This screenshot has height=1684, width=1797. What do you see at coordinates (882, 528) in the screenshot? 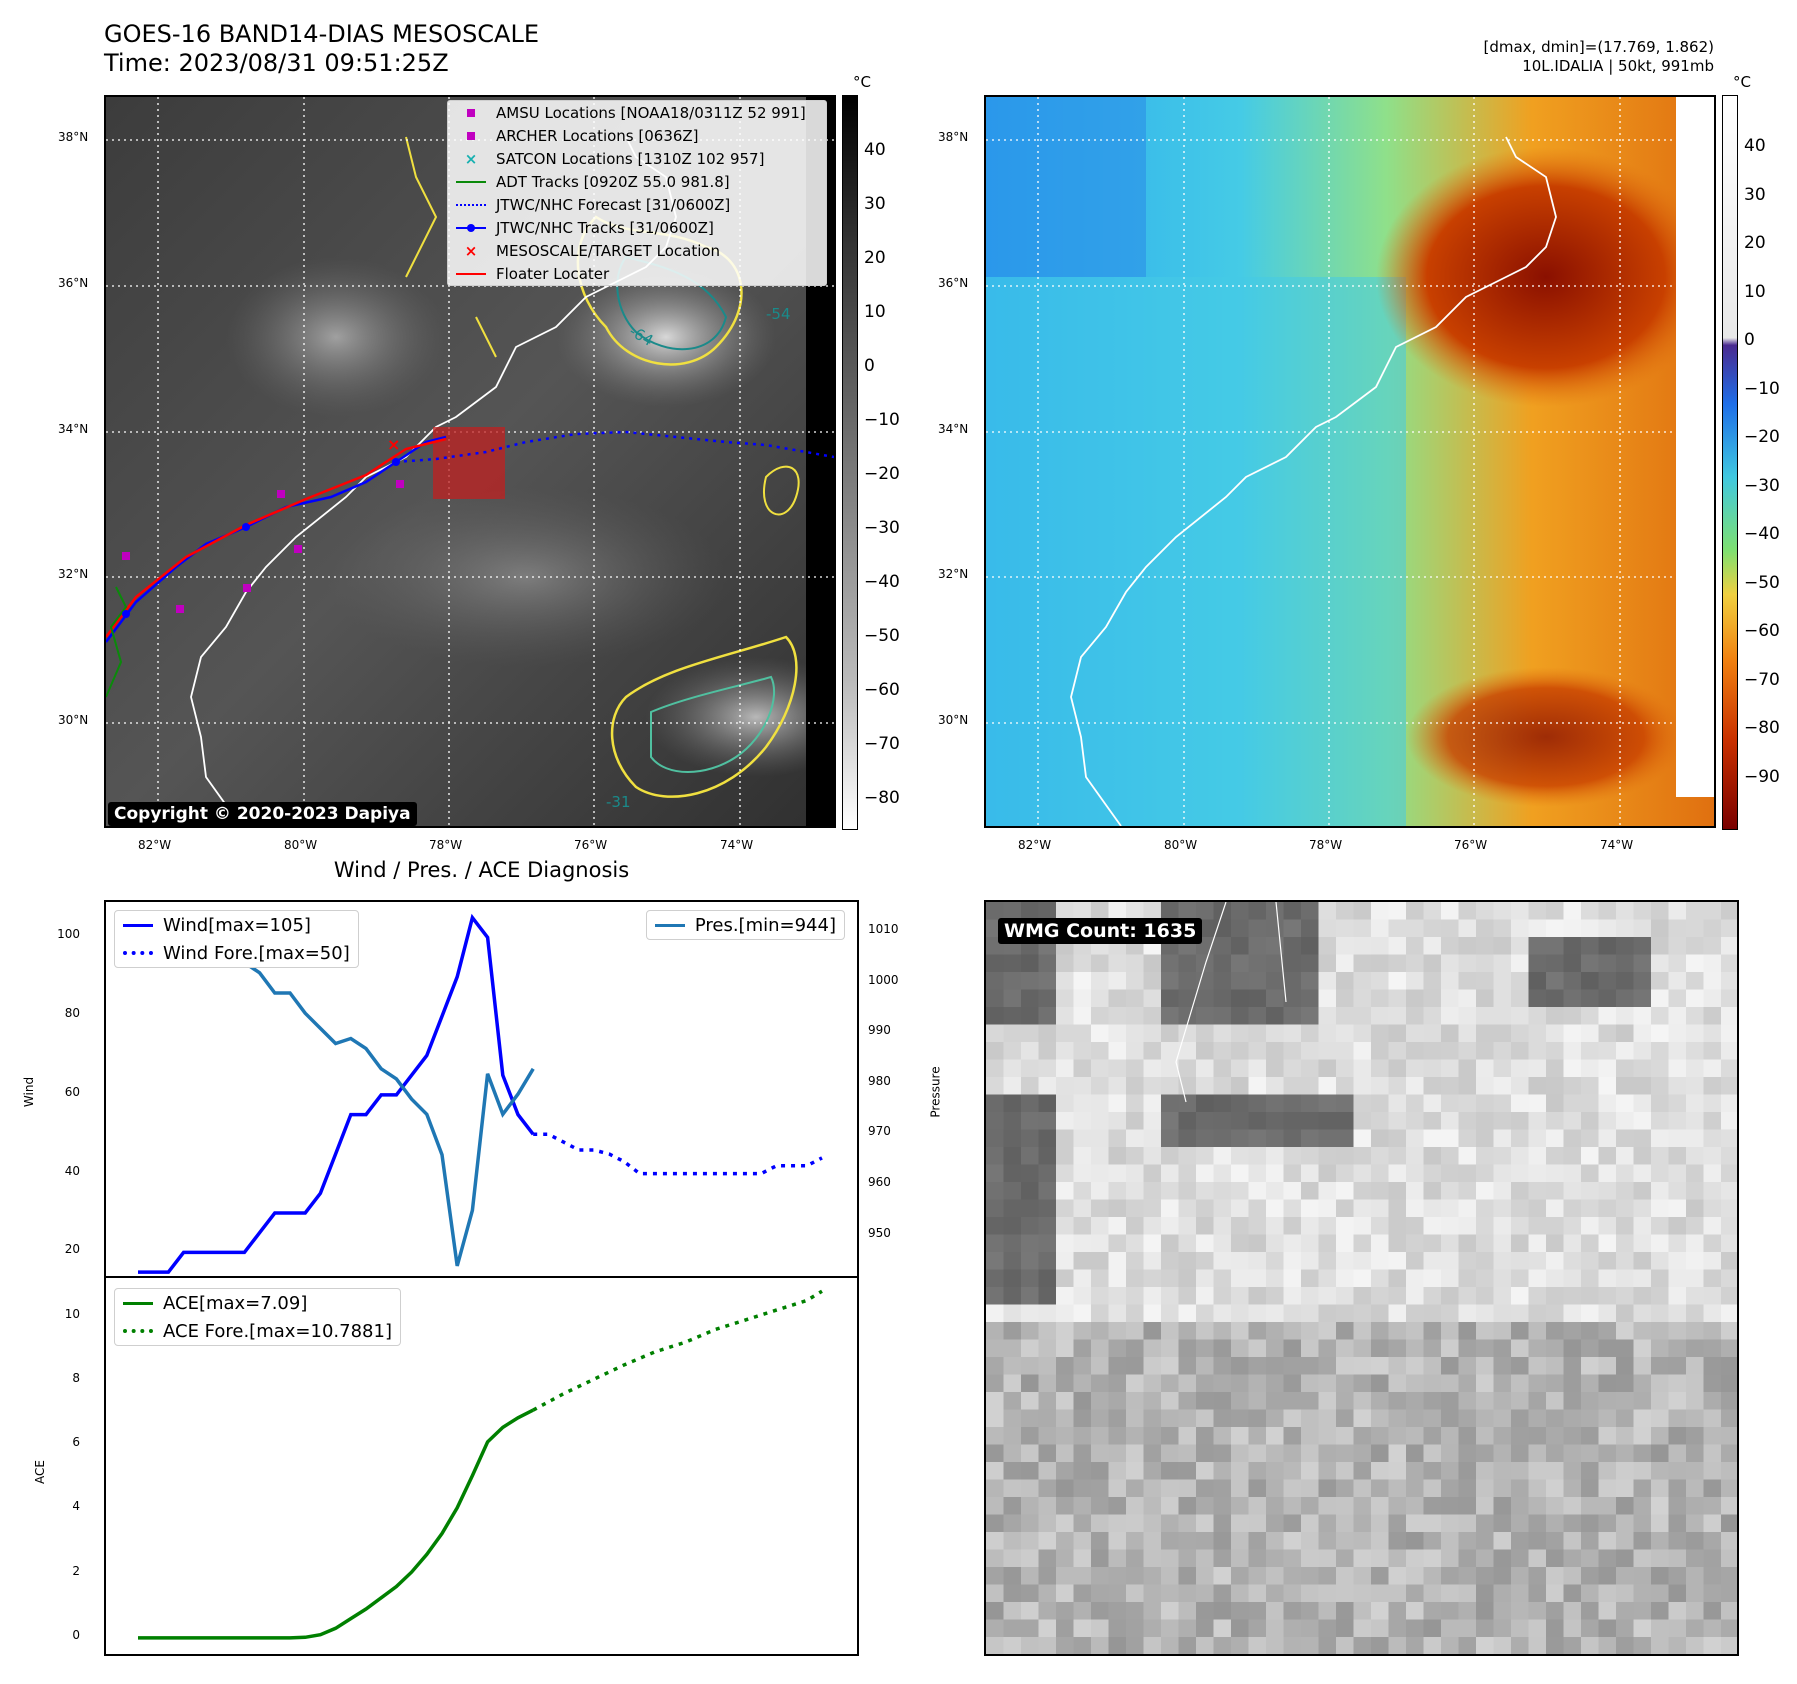
I see `ir-colorbar-tick: −30` at bounding box center [882, 528].